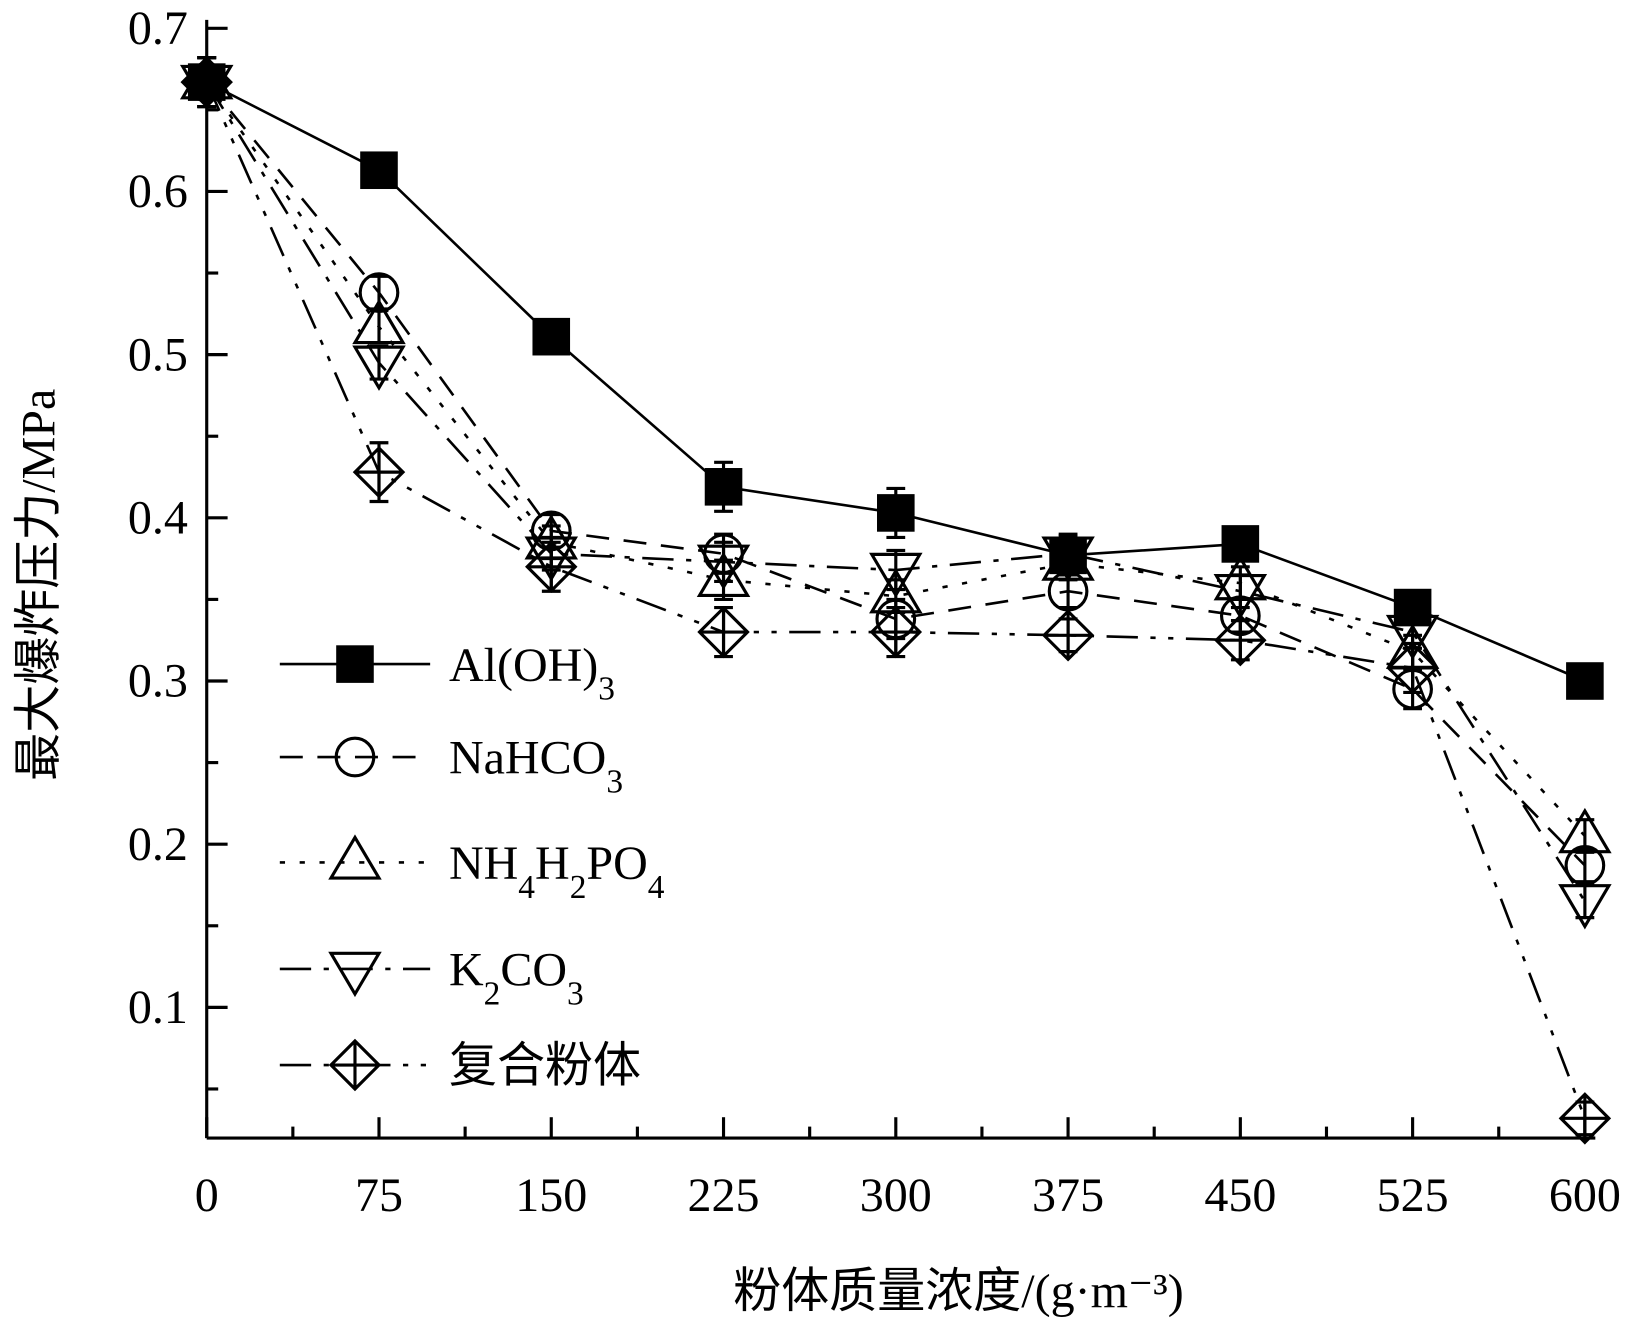 This screenshot has height=1324, width=1635. I want to click on legend-label-text: CO, so click(533, 970).